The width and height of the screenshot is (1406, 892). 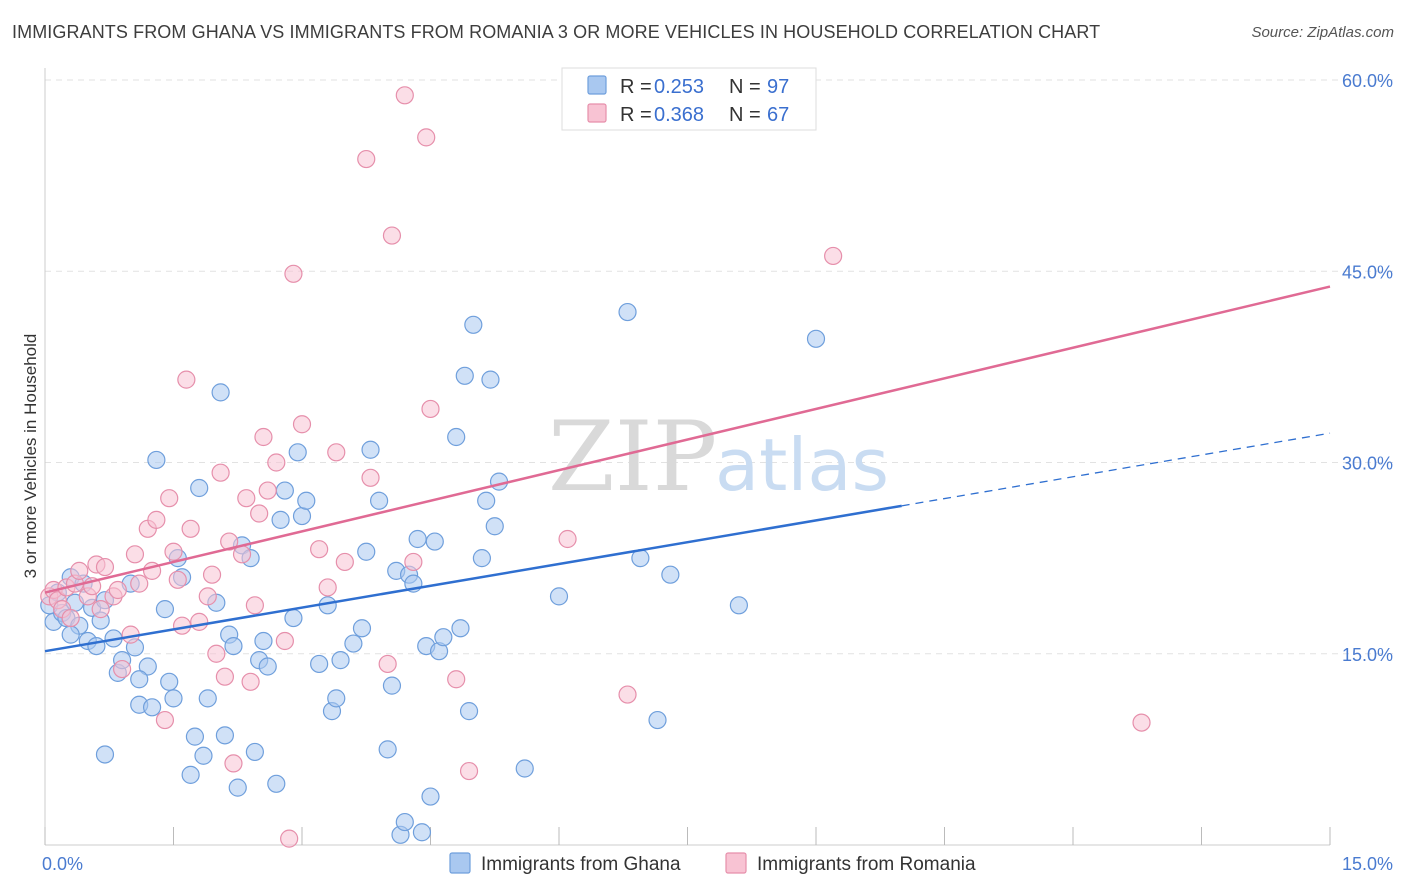 What do you see at coordinates (745, 87) in the screenshot?
I see `legend-n-label: N =` at bounding box center [745, 87].